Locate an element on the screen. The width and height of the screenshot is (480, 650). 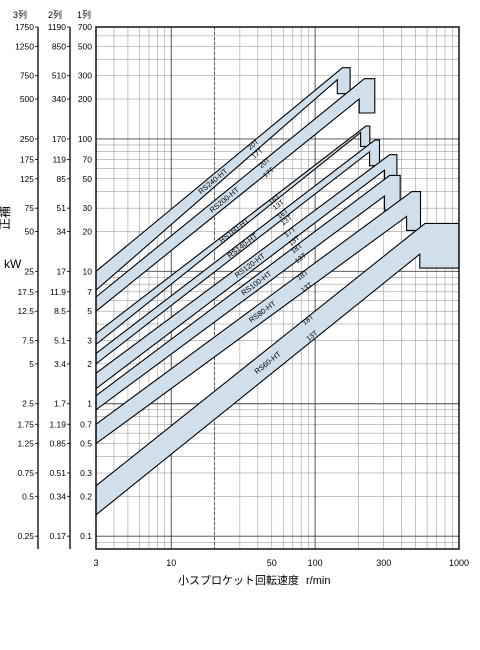
y-tick-label-c3: 250 is located at coordinates (27, 139).